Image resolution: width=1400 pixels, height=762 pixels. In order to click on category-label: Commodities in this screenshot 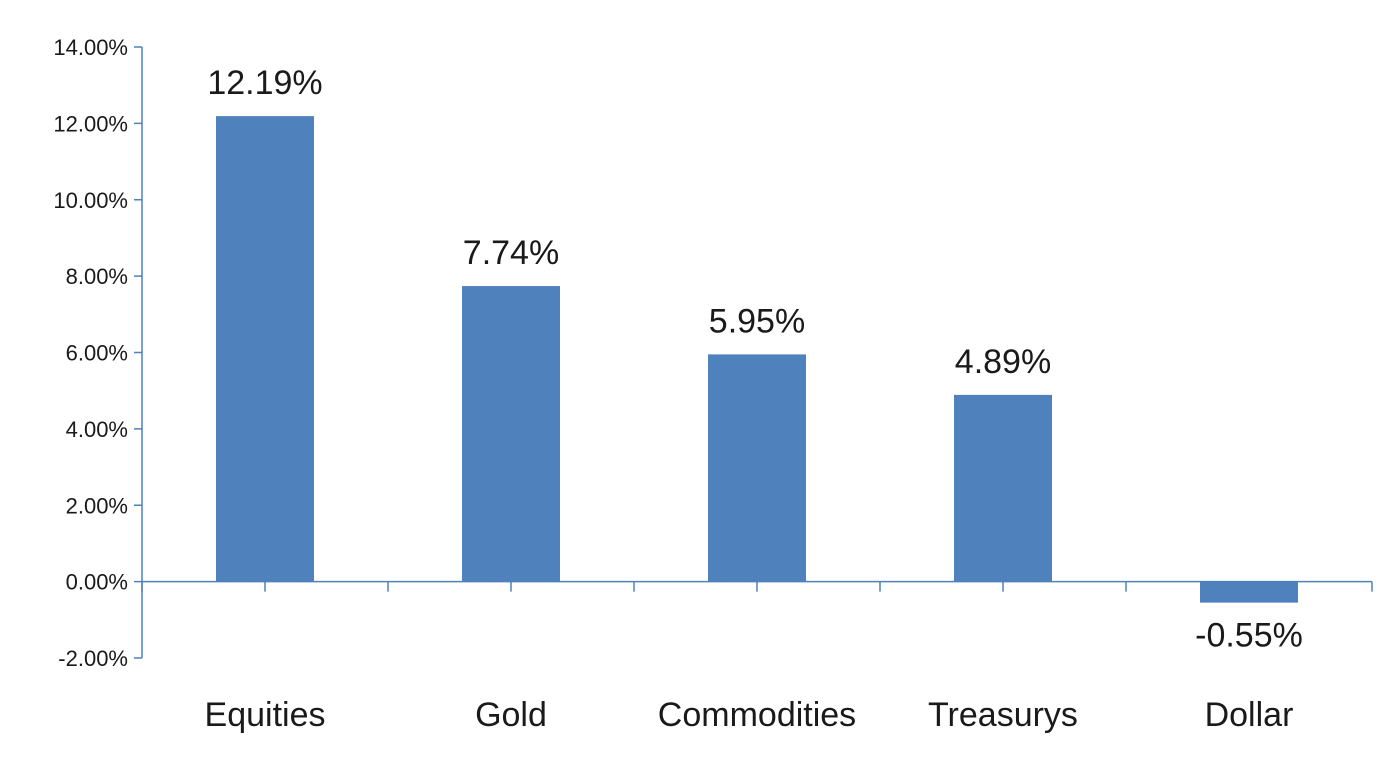, I will do `click(757, 715)`.